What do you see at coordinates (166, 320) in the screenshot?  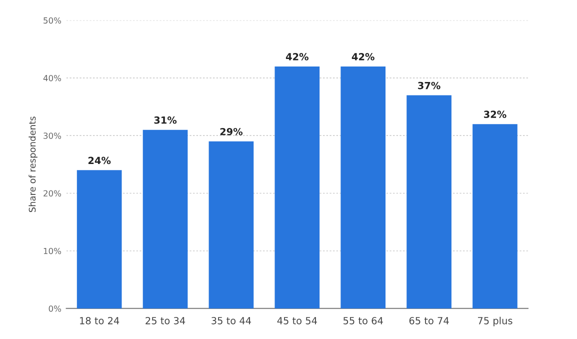 I see `x-tick-label: 25 to 34` at bounding box center [166, 320].